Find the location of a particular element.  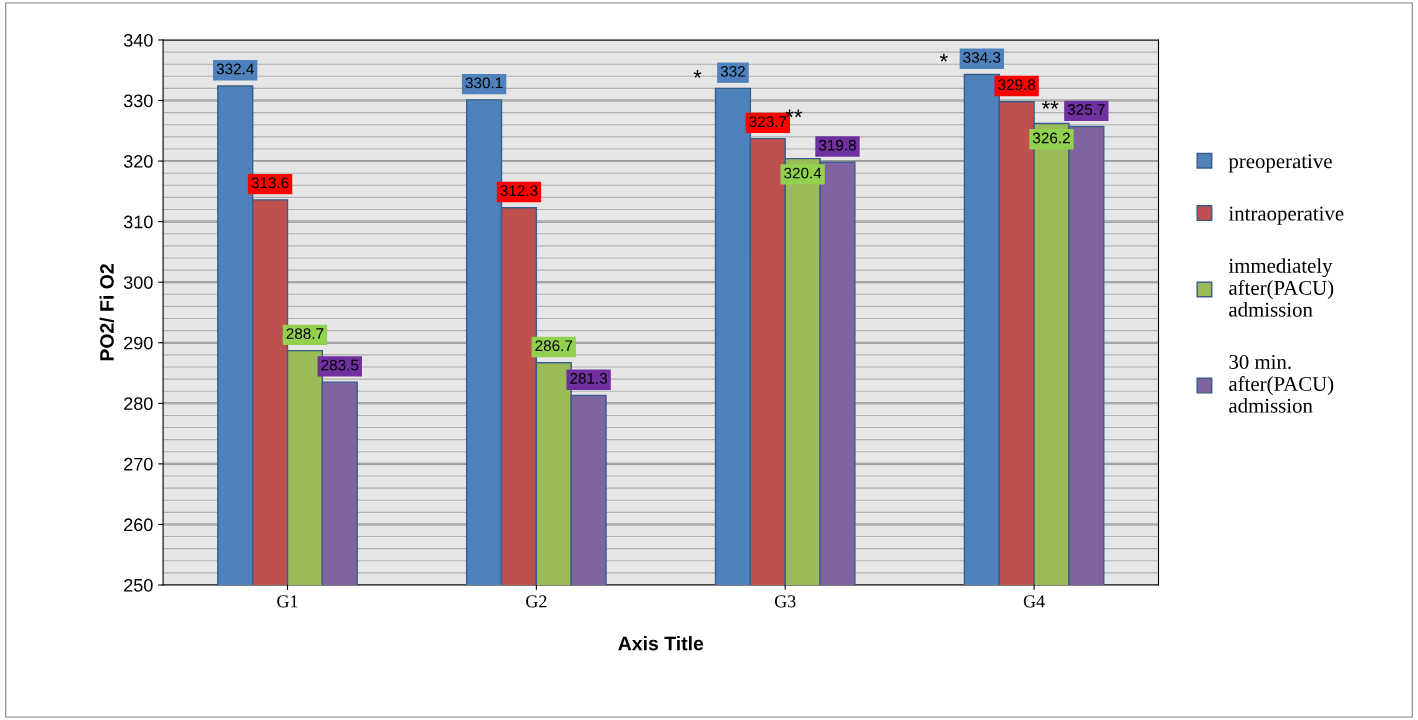

data-label: 312.3 is located at coordinates (519, 191).